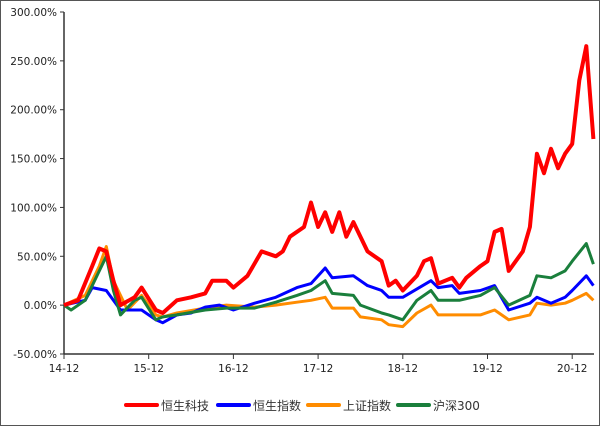 The height and width of the screenshot is (426, 600). I want to click on x-tick-label: 14-12, so click(64, 369).